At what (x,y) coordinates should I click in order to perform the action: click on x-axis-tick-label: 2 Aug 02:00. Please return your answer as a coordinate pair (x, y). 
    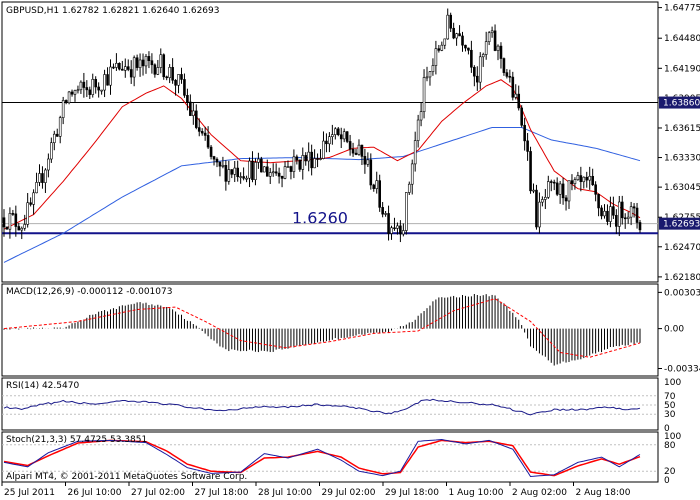
    Looking at the image, I should click on (539, 493).